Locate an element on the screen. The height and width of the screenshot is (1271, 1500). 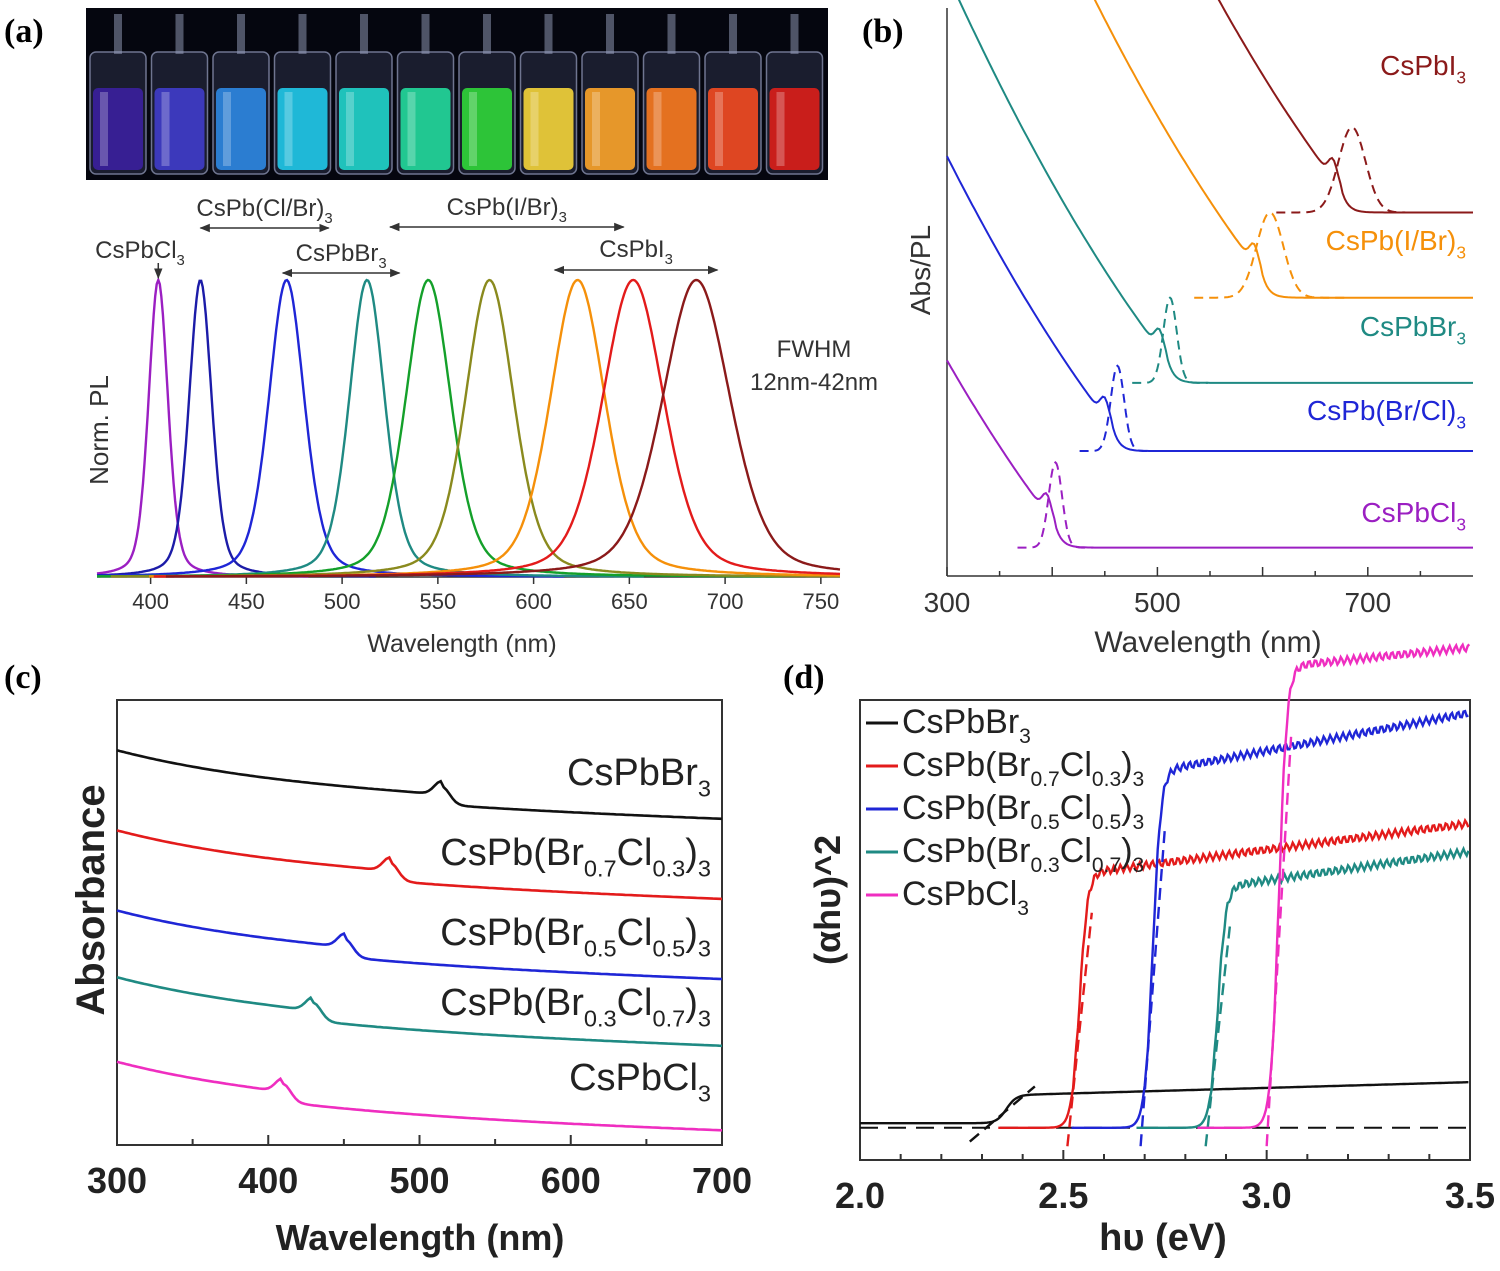
plot-frame is located at coordinates (1165, 930).